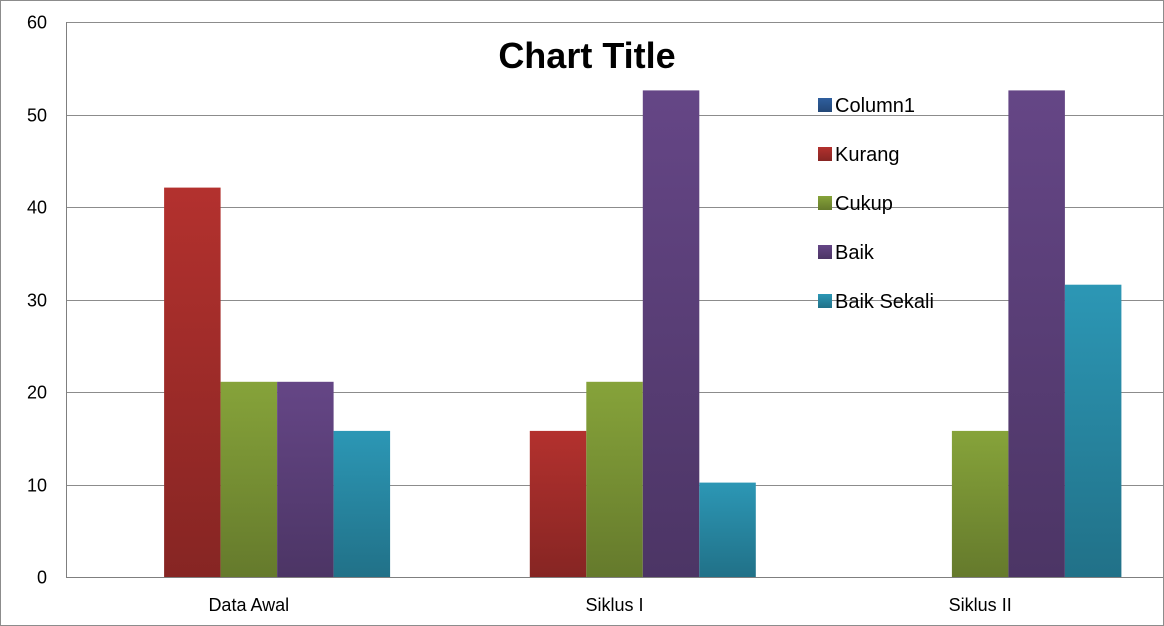 The width and height of the screenshot is (1164, 626). What do you see at coordinates (727, 529) in the screenshot?
I see `bar-baik-sekali-siklus-i` at bounding box center [727, 529].